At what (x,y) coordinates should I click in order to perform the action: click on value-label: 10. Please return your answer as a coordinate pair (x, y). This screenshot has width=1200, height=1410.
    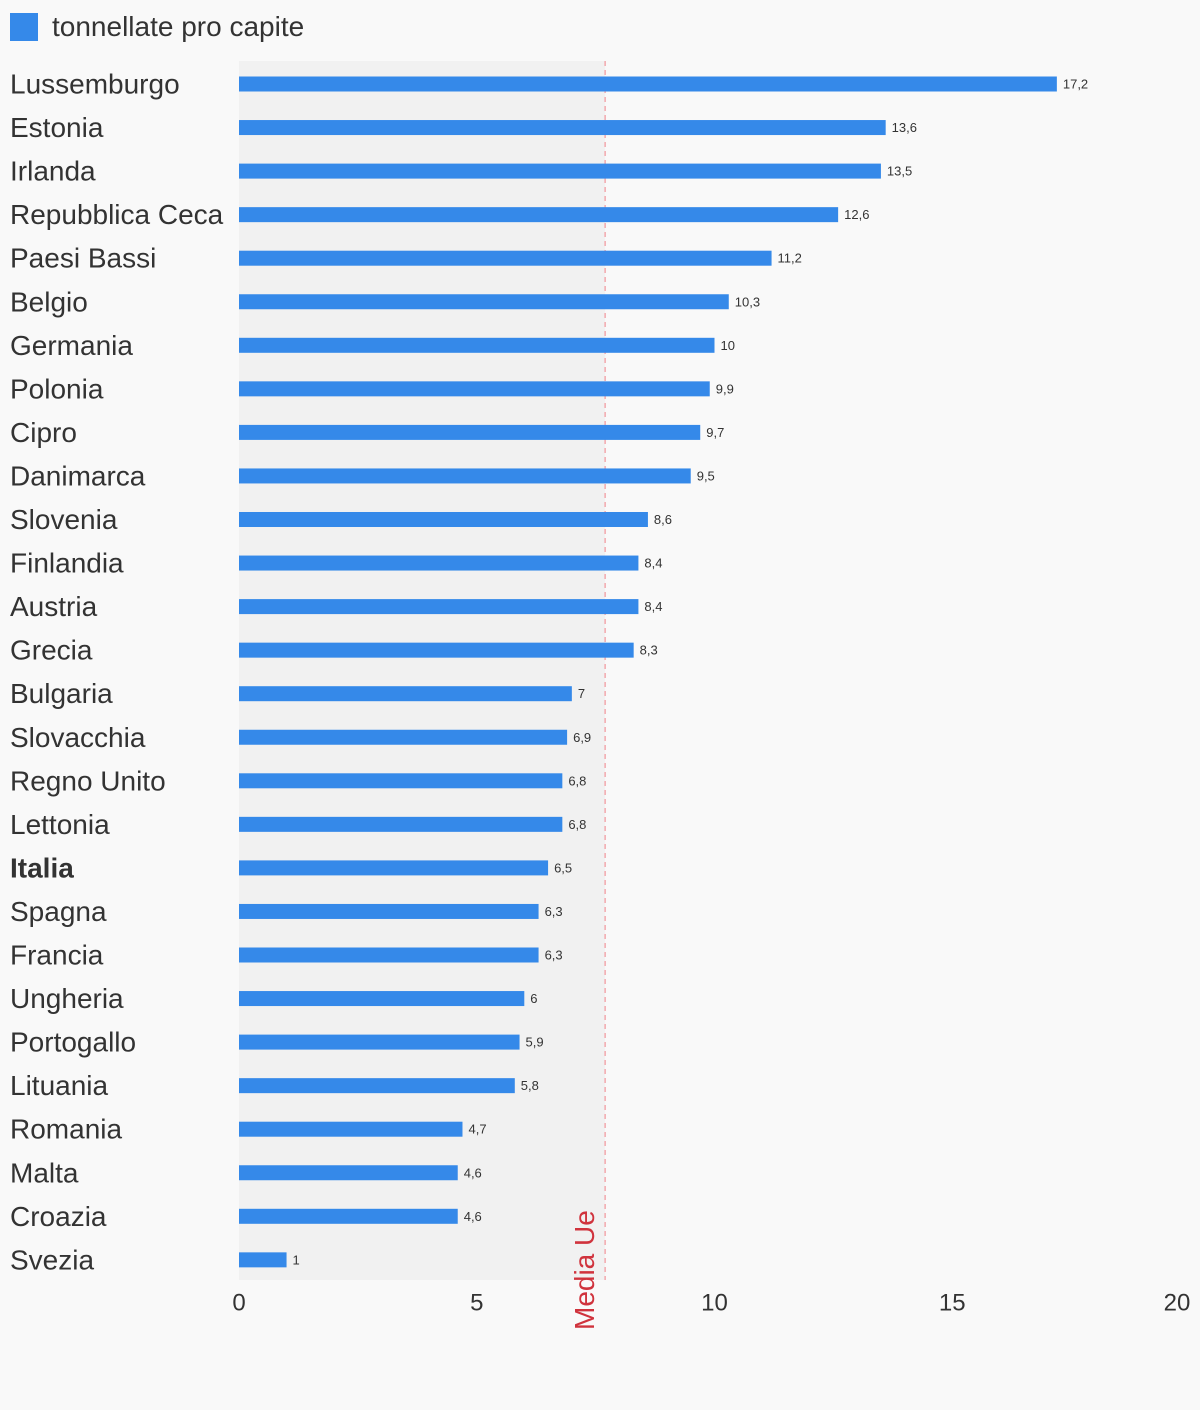
    Looking at the image, I should click on (728, 345).